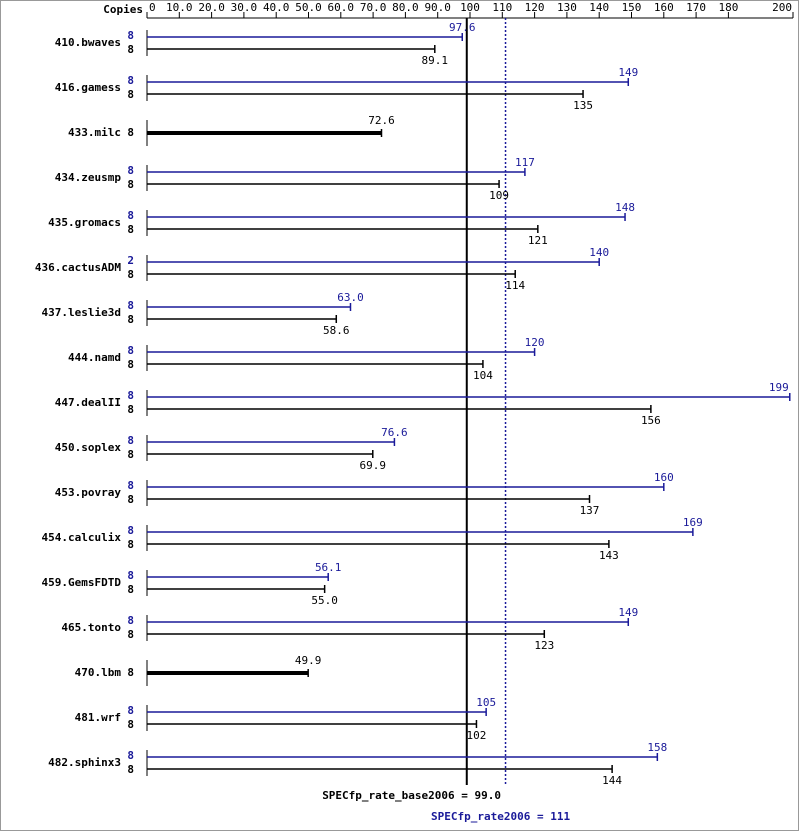 This screenshot has height=831, width=799. I want to click on x-tick-label: 100, so click(470, 7).